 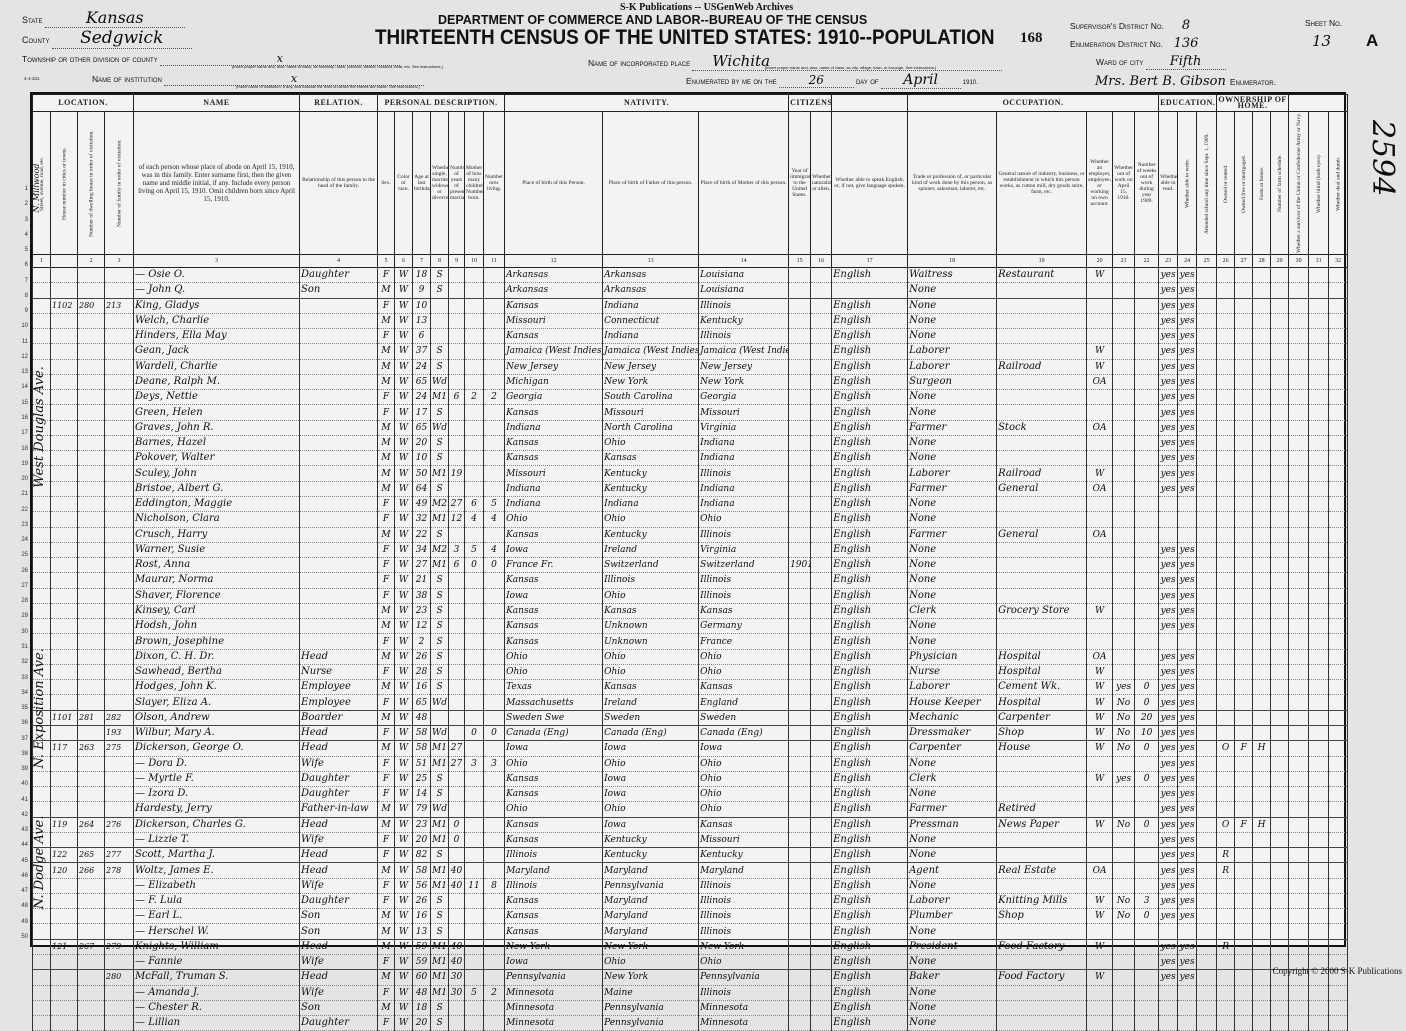 I want to click on column-number: 24, so click(x=1187, y=261).